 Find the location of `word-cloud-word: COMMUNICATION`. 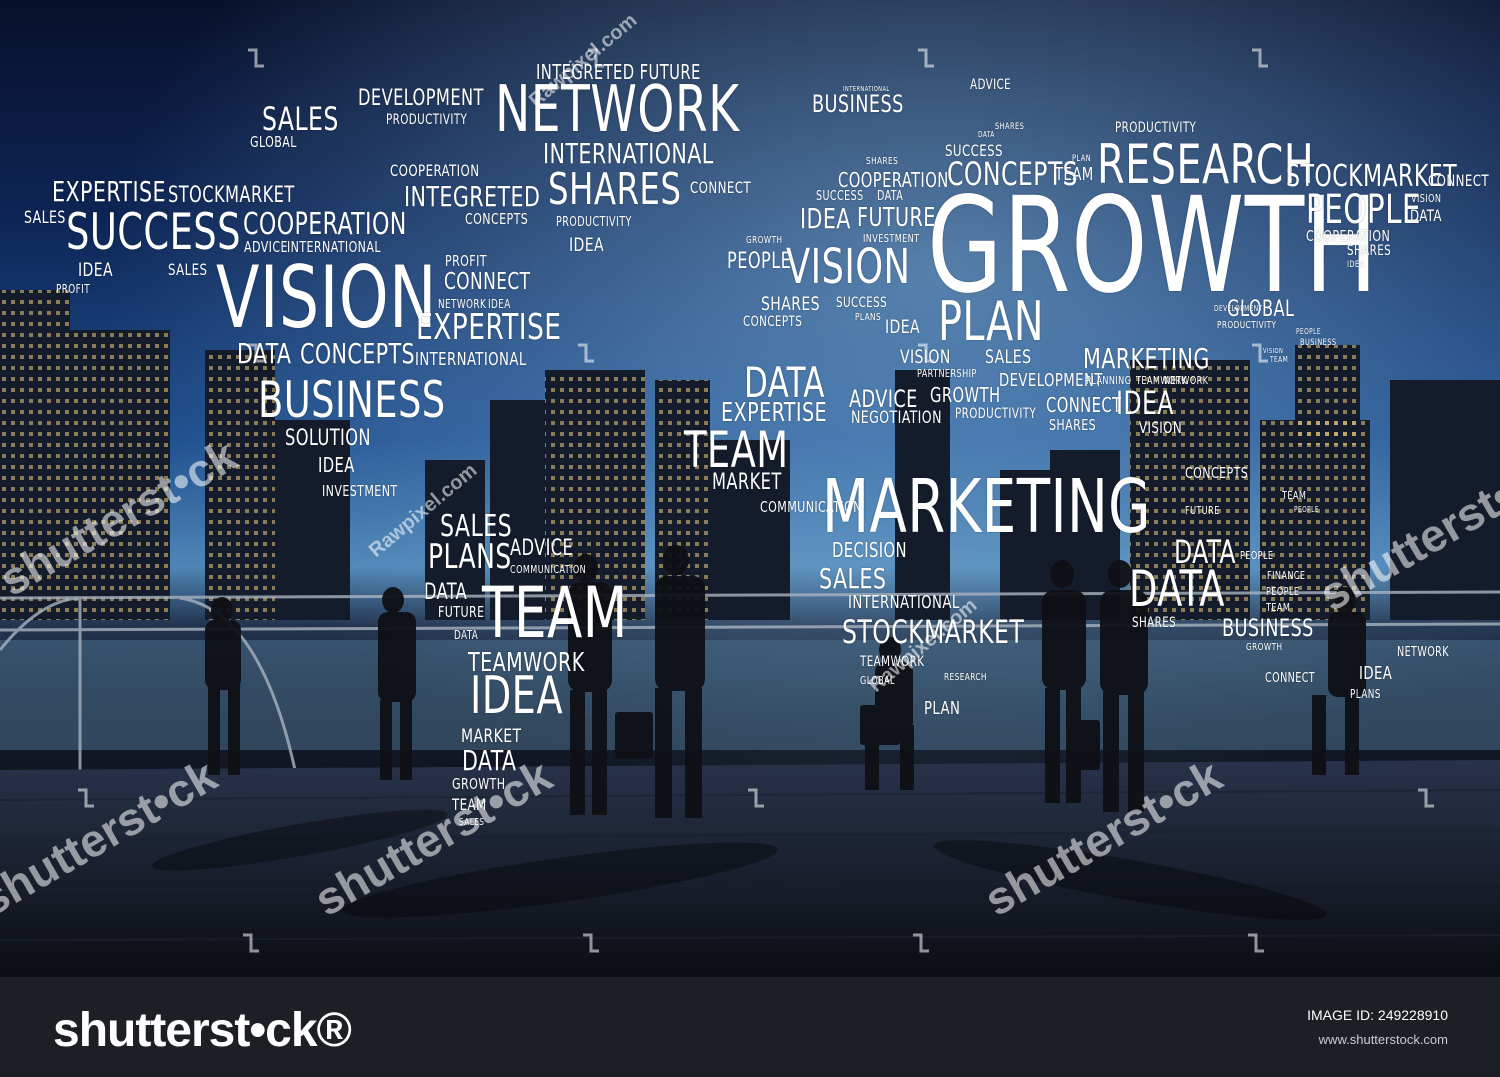

word-cloud-word: COMMUNICATION is located at coordinates (811, 507).